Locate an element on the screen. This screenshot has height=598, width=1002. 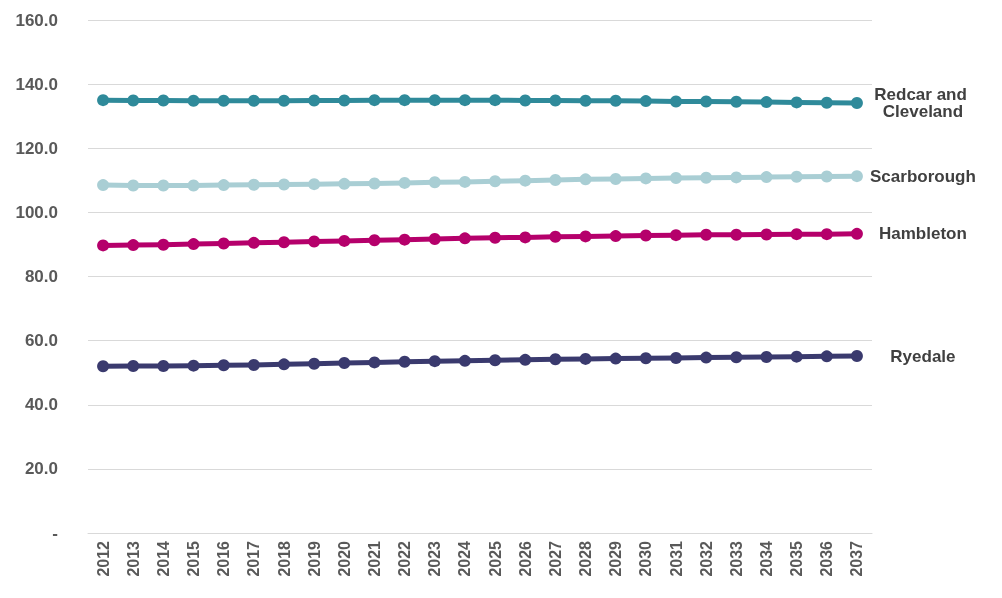
y-tick-label: 140.0 is located at coordinates (36, 84).